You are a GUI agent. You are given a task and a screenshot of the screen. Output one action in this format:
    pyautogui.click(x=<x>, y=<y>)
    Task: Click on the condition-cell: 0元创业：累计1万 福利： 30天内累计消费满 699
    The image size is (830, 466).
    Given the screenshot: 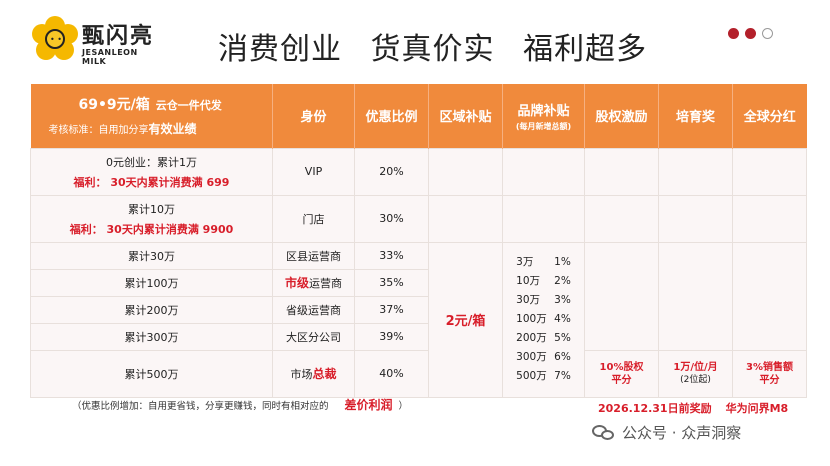 What is the action you would take?
    pyautogui.click(x=151, y=171)
    